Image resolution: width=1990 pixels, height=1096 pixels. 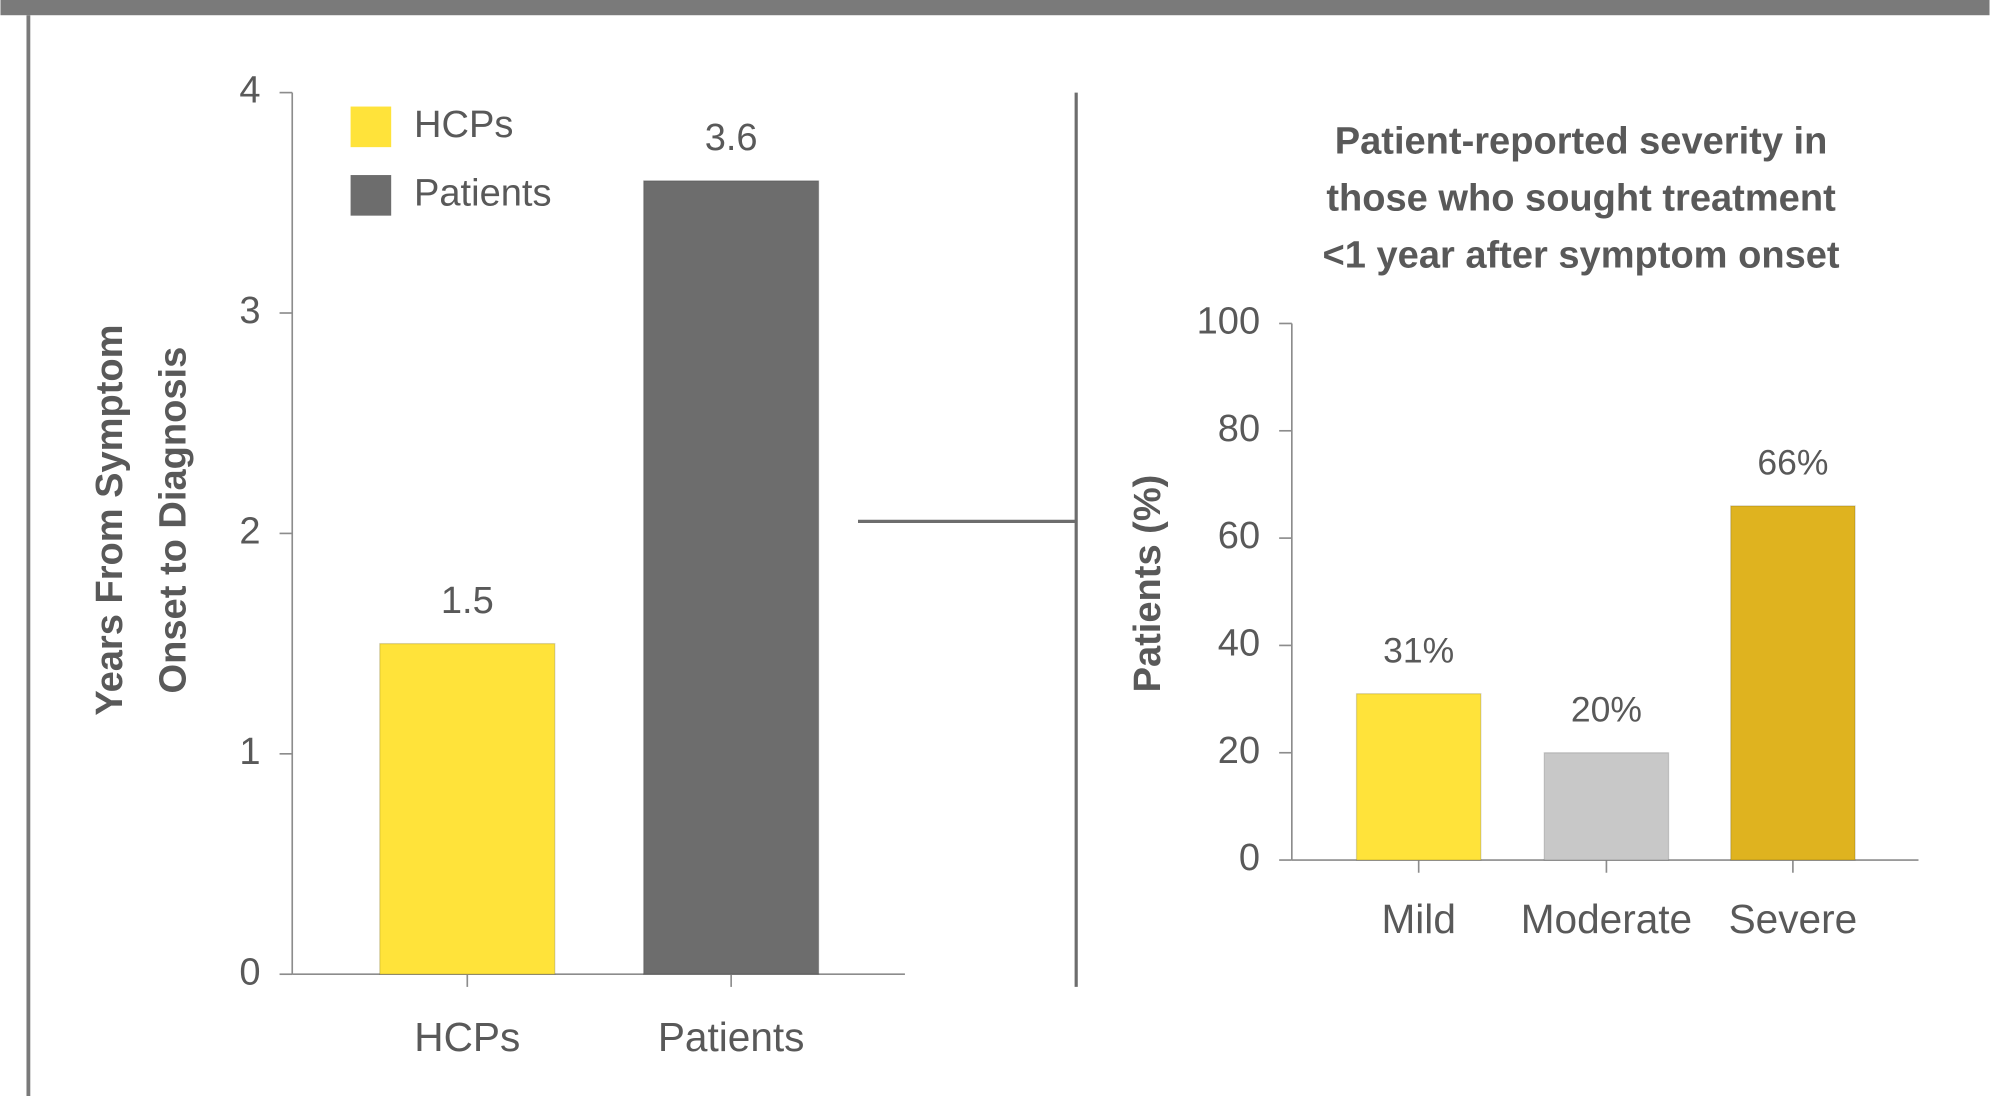 I want to click on chart-title: <1 year after symptom onset, so click(x=1581, y=256).